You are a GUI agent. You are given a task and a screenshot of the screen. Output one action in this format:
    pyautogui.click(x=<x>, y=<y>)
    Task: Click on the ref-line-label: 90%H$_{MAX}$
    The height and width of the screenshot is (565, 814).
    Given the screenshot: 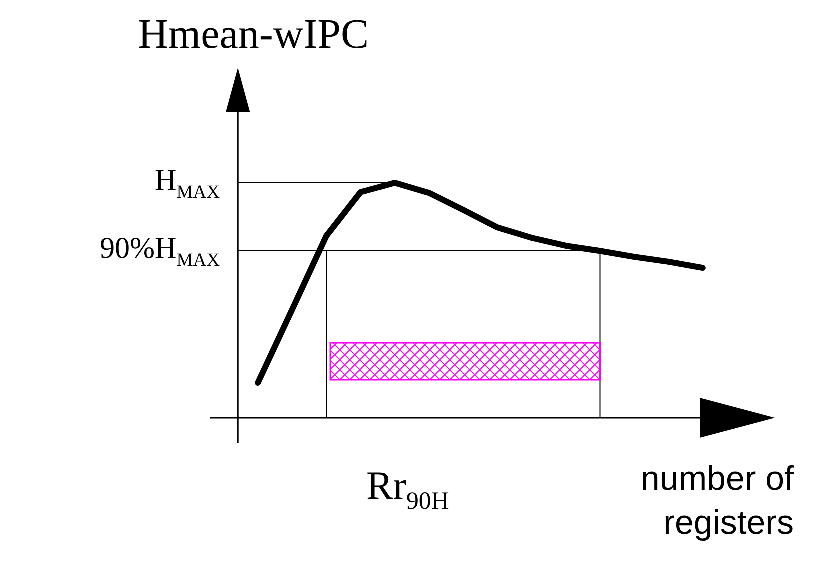 What is the action you would take?
    pyautogui.click(x=160, y=251)
    